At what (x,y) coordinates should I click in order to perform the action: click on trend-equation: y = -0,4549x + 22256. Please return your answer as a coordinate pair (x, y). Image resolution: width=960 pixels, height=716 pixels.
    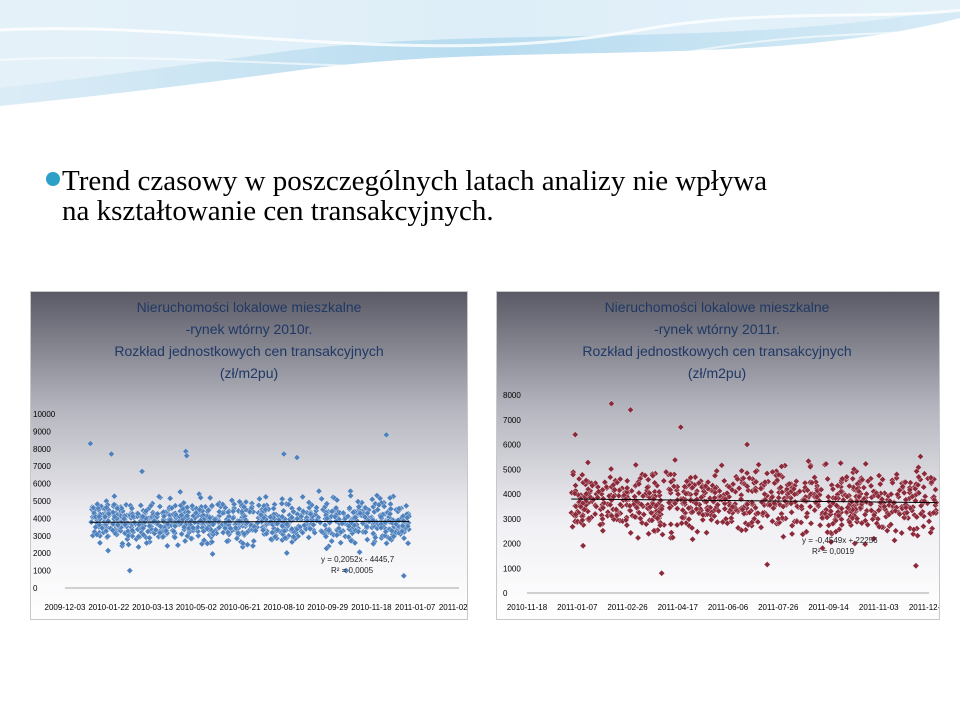
    Looking at the image, I should click on (840, 540).